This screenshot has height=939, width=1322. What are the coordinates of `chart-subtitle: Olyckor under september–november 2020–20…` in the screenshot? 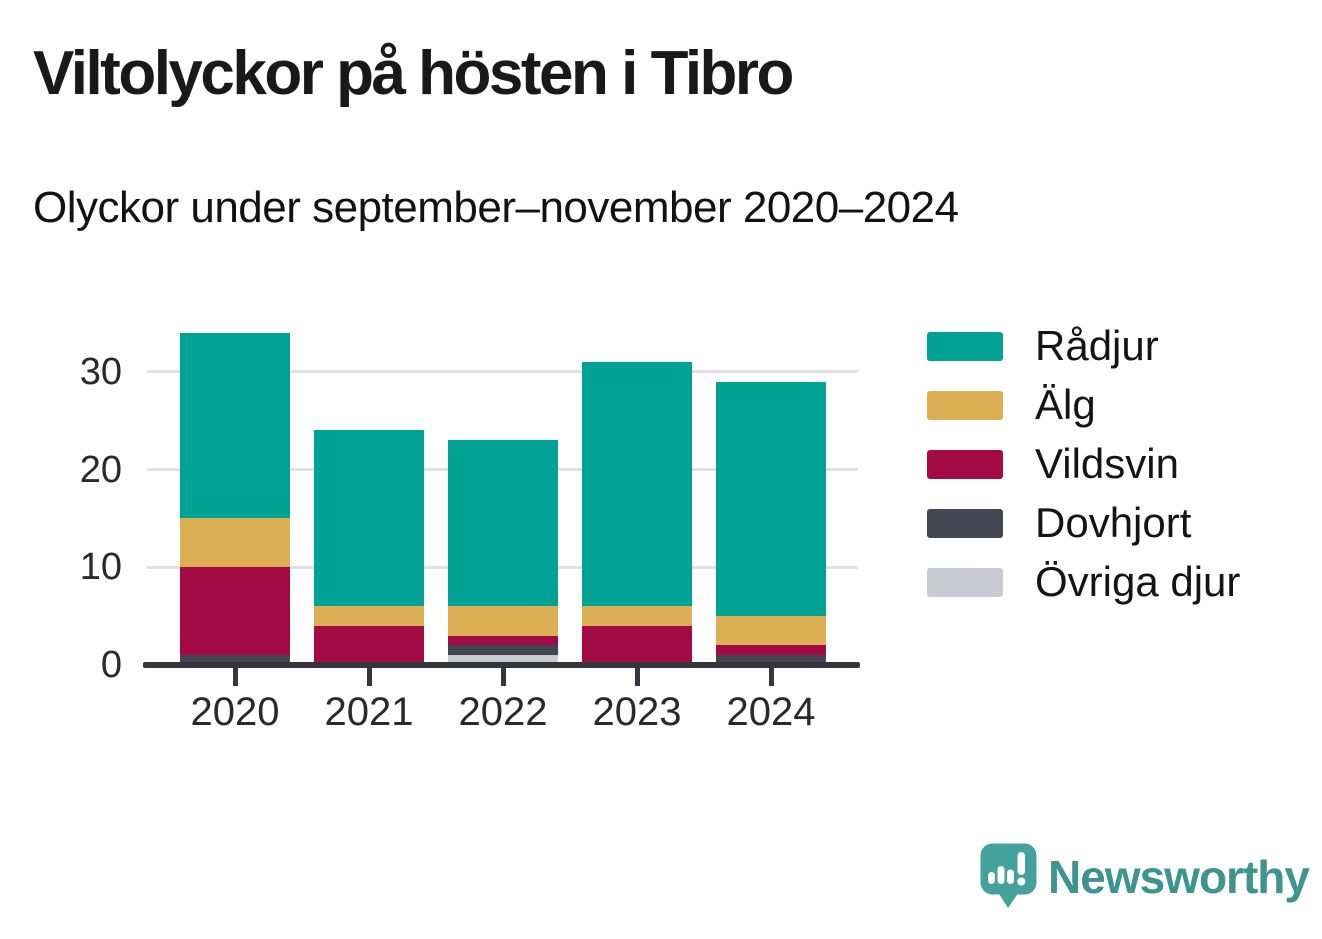 It's located at (496, 207).